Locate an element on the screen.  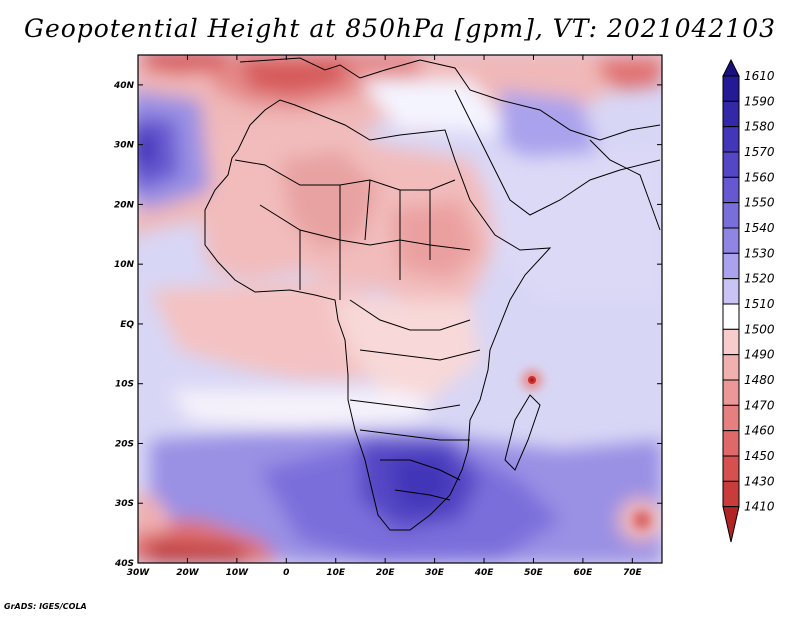
lon-tick-label: 30E is located at coordinates (435, 573).